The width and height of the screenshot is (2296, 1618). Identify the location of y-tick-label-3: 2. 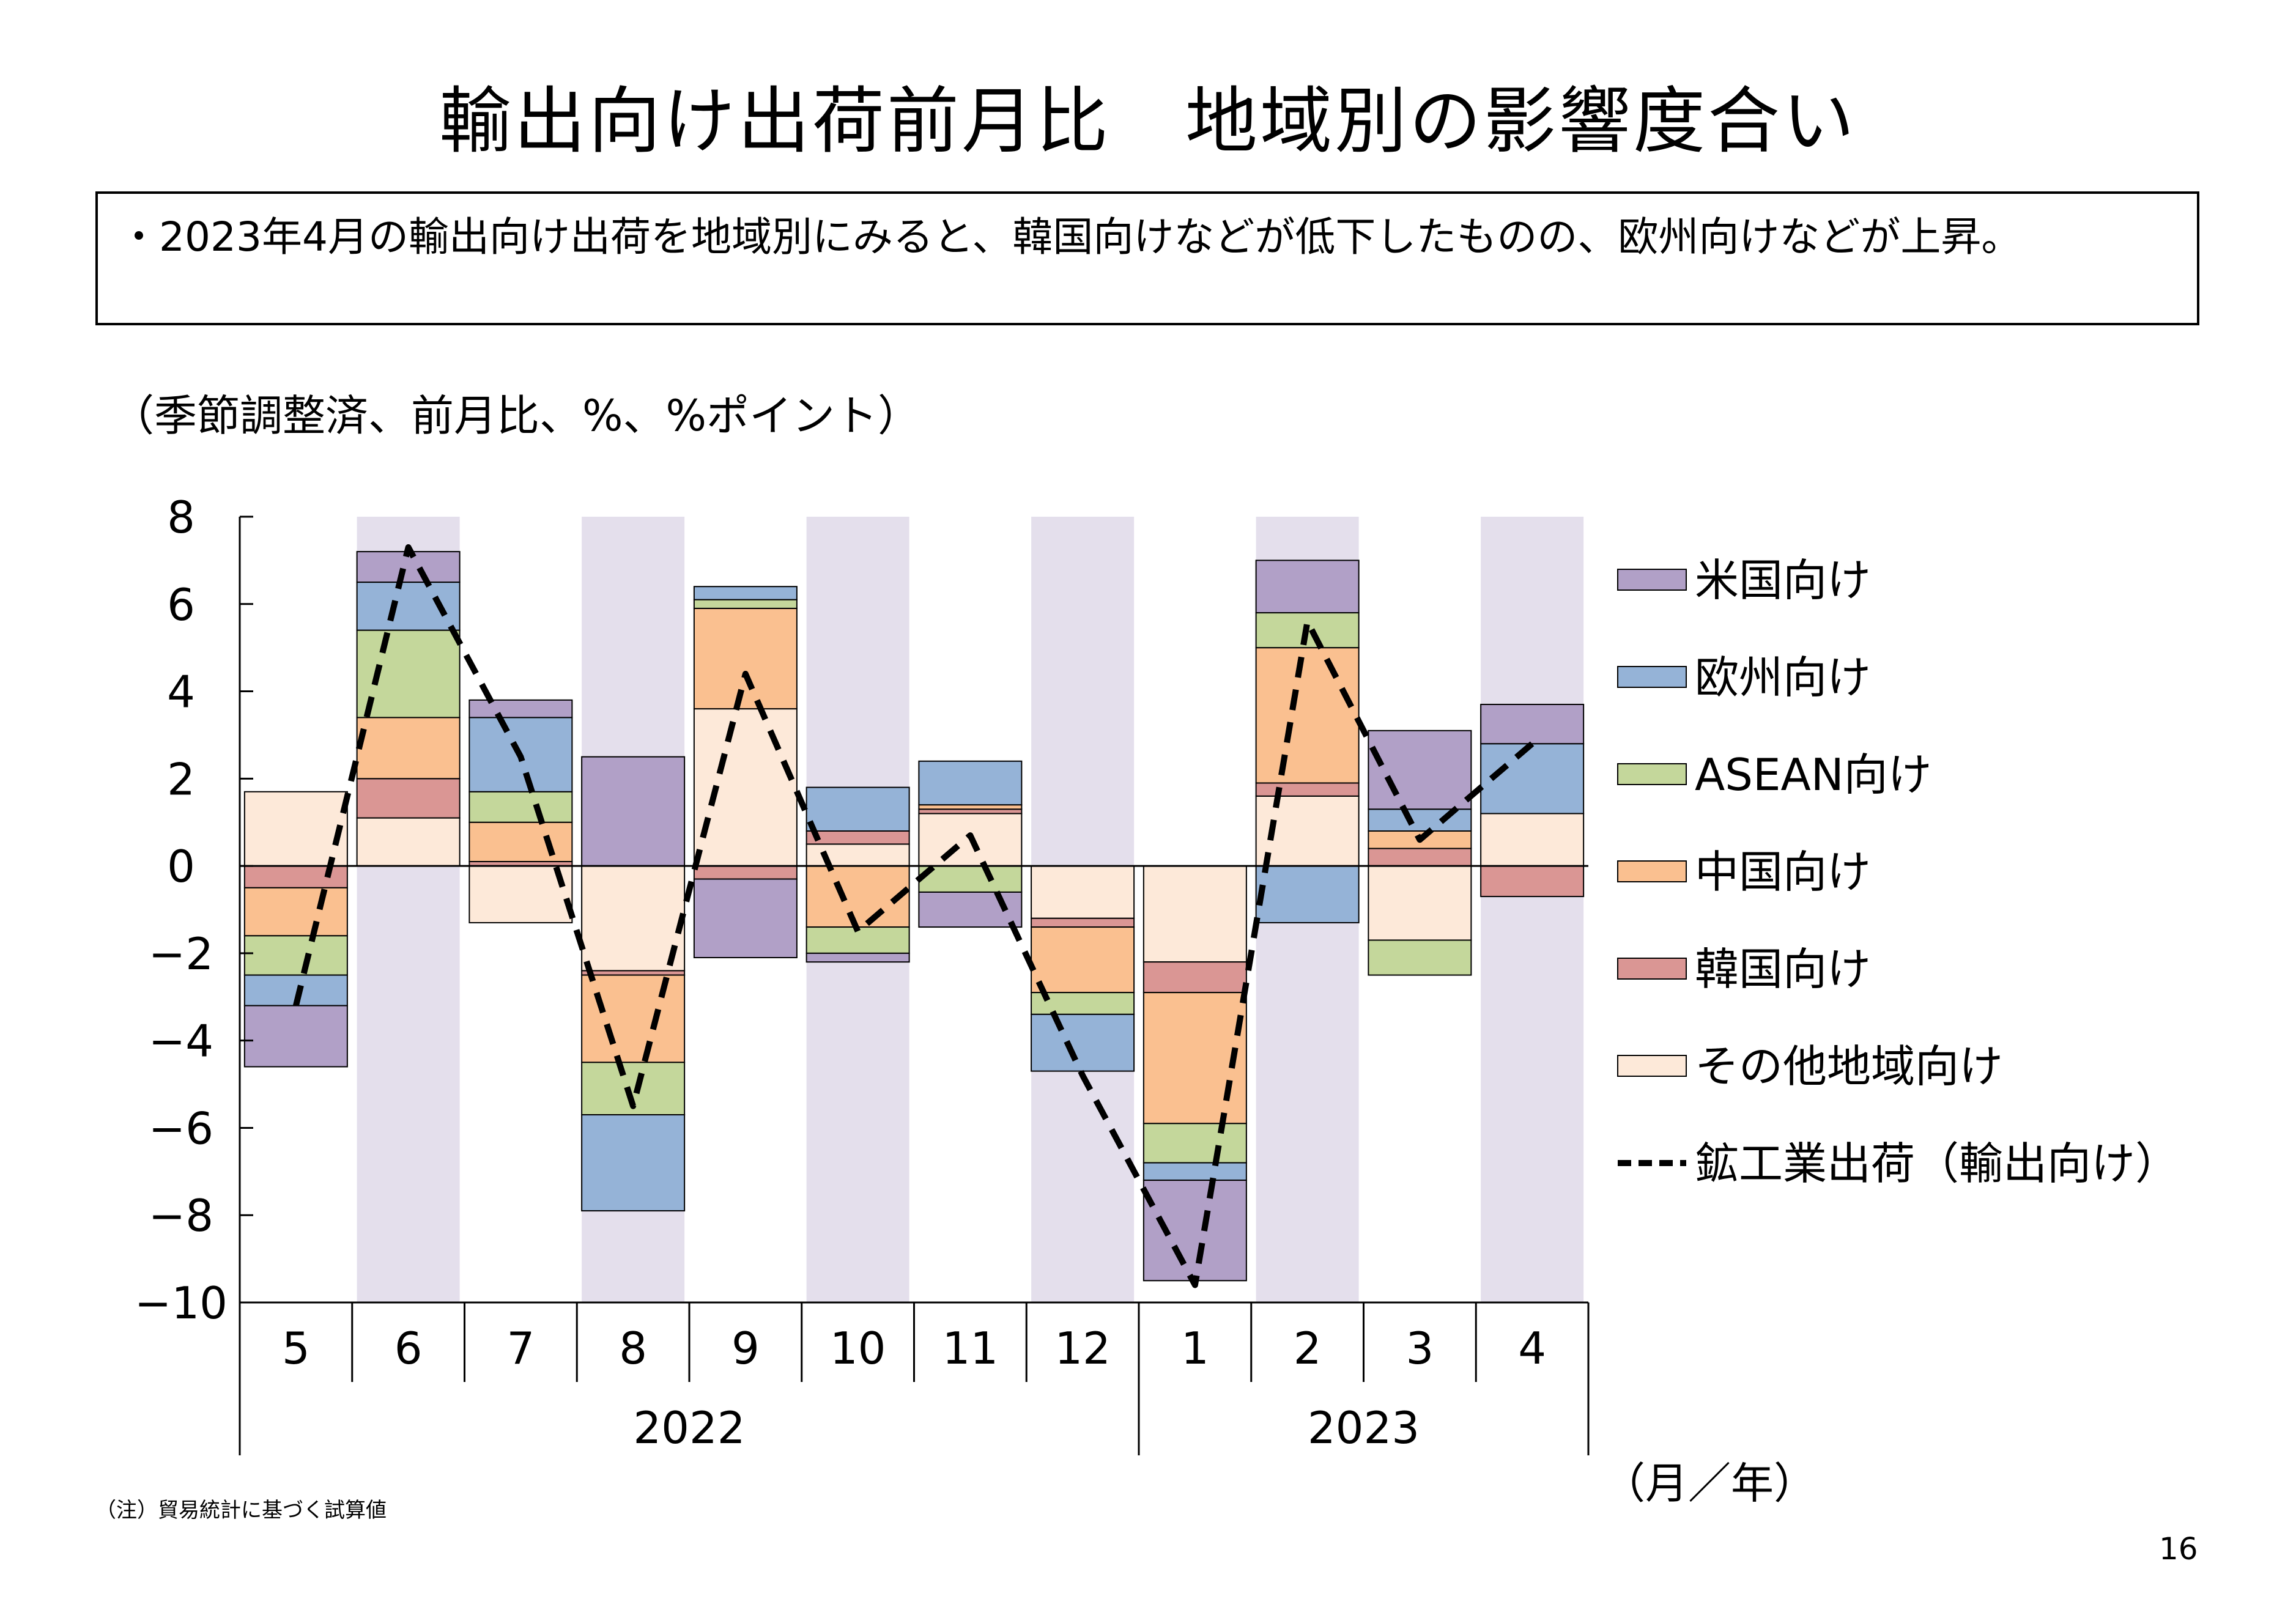
(181, 779).